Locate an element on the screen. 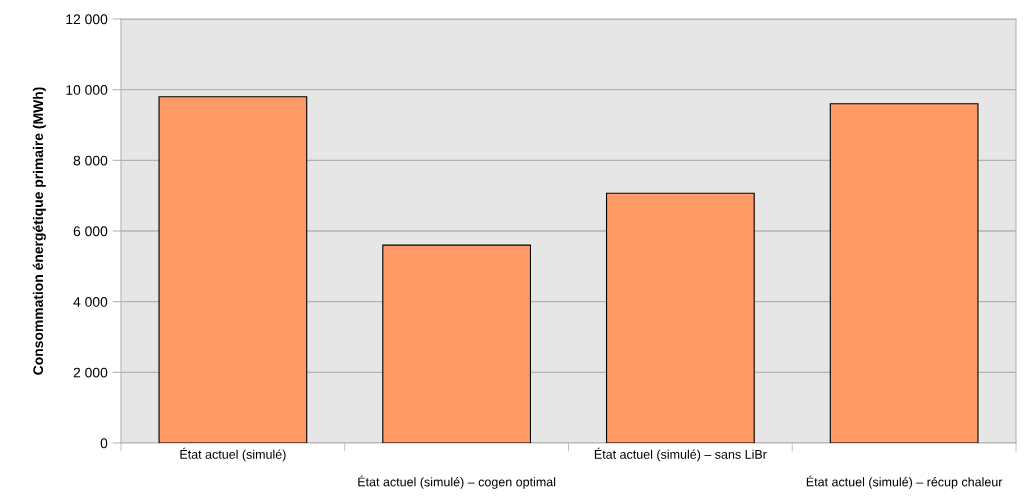 The width and height of the screenshot is (1026, 497). y-axis-title: Consommation énergétique primaire (MWh) is located at coordinates (39, 231).